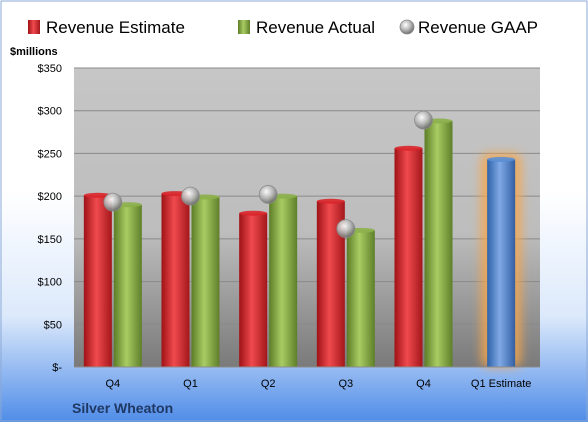 The image size is (588, 422). What do you see at coordinates (57, 368) in the screenshot?
I see `y-tick-label: $-` at bounding box center [57, 368].